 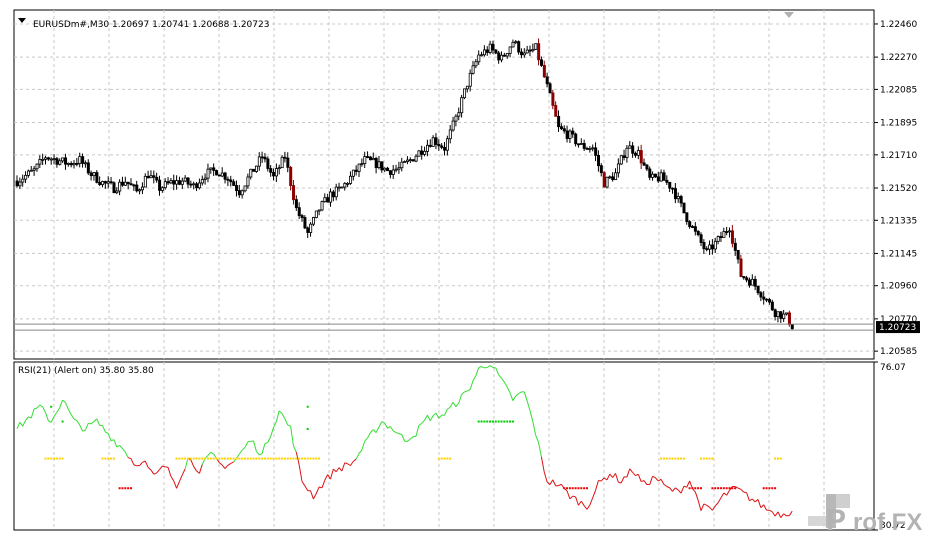 I want to click on y-tick-label: 1.21520, so click(x=898, y=189).